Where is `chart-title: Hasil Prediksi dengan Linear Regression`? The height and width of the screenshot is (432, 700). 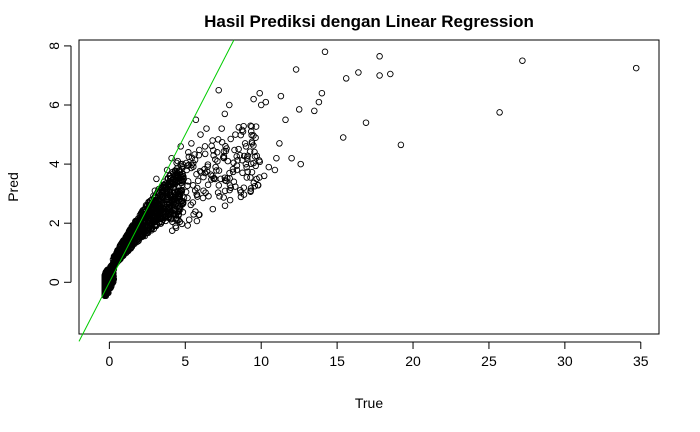 chart-title: Hasil Prediksi dengan Linear Regression is located at coordinates (369, 21).